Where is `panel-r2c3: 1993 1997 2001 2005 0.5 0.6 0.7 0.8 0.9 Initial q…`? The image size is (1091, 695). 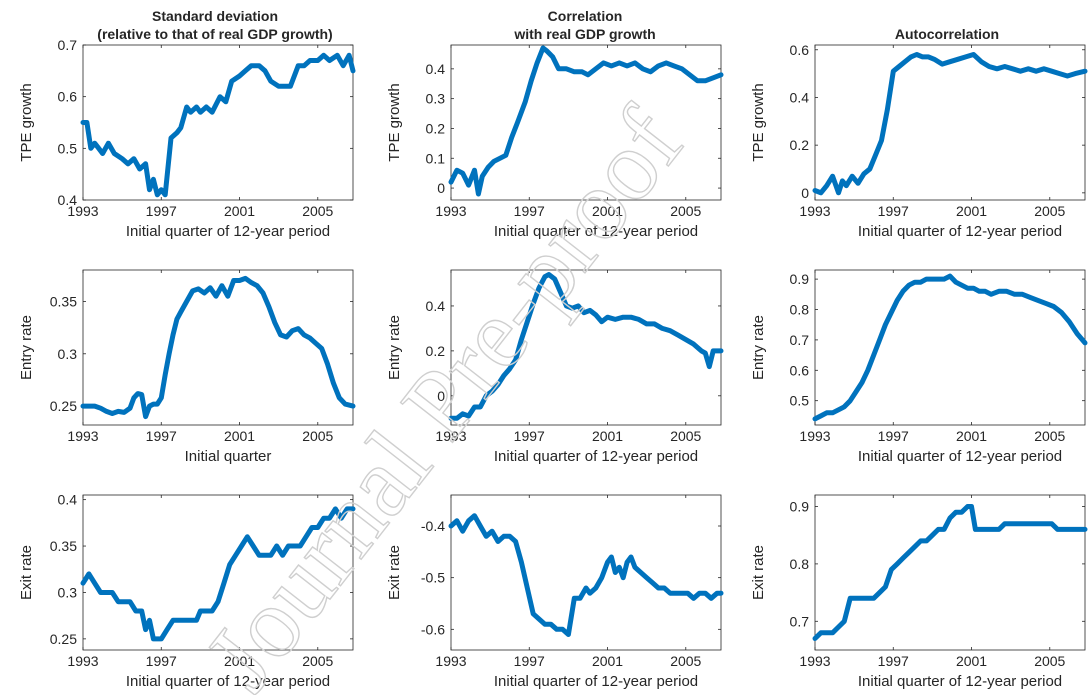
panel-r2c3: 1993 1997 2001 2005 0.5 0.6 0.7 0.8 0.9 Initial q… is located at coordinates (919, 367).